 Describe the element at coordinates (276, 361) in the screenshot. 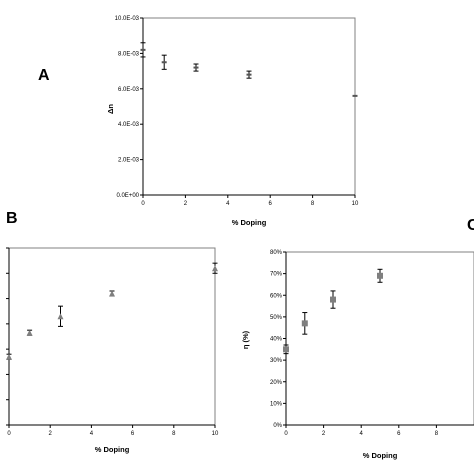

I see `y-tick-label-c: 30%` at that location.